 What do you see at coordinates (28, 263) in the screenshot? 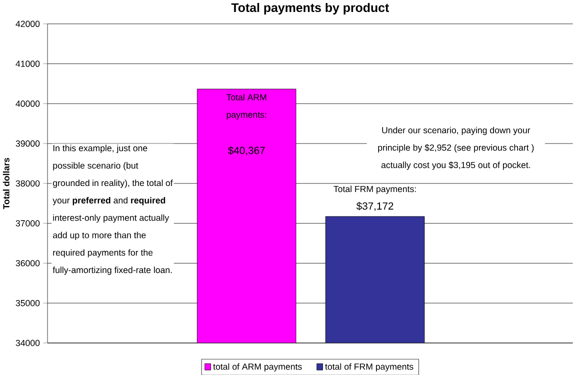
I see `y-tick-label: 36000` at bounding box center [28, 263].